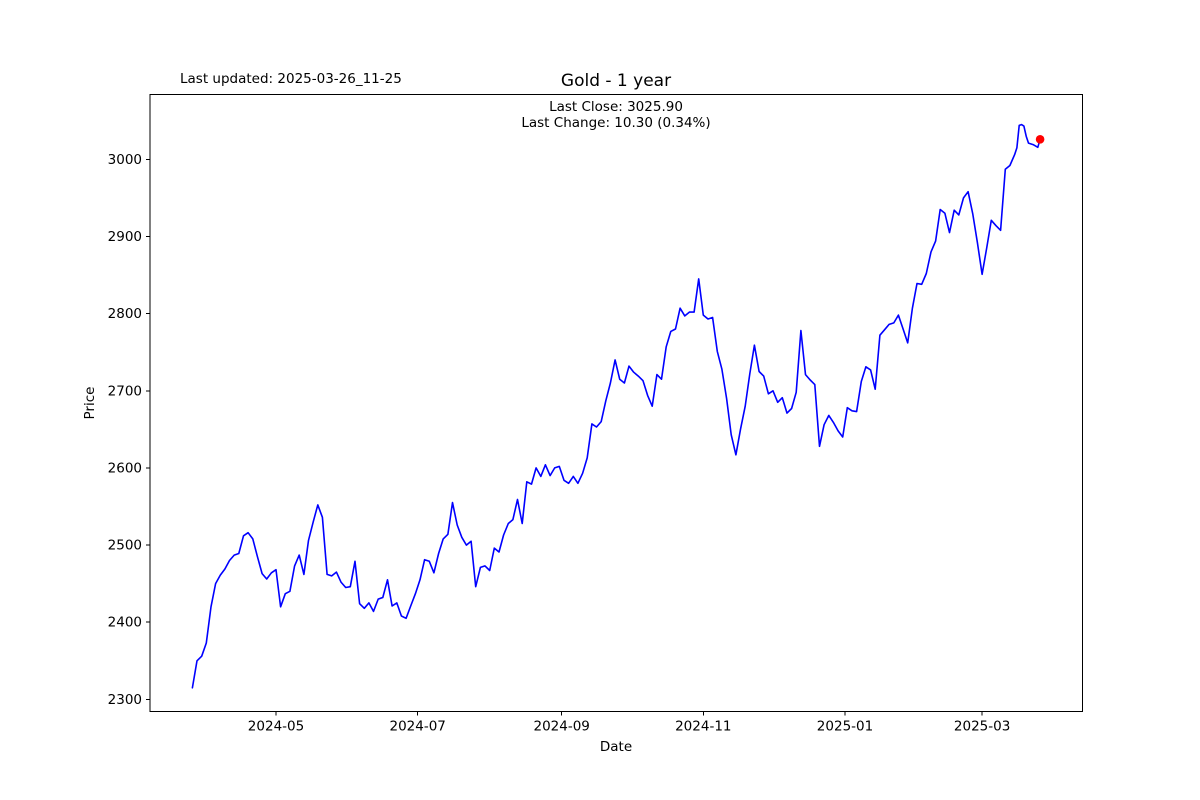 This screenshot has width=1200, height=800. Describe the element at coordinates (982, 727) in the screenshot. I see `x-tick-label: 2025-03` at that location.